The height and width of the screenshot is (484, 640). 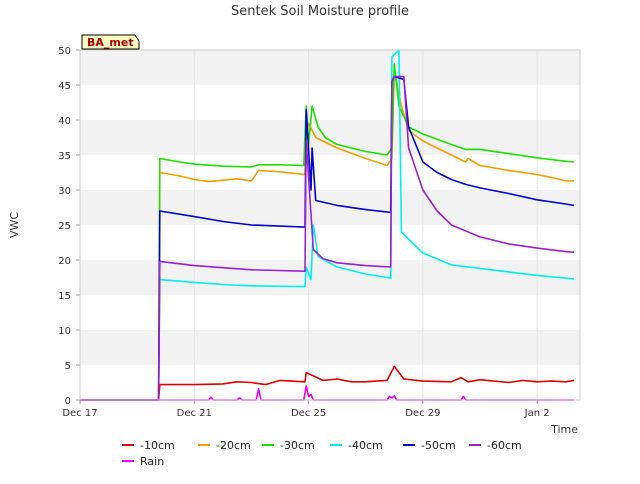 What do you see at coordinates (308, 413) in the screenshot?
I see `x-tick-label: Dec 25` at bounding box center [308, 413].